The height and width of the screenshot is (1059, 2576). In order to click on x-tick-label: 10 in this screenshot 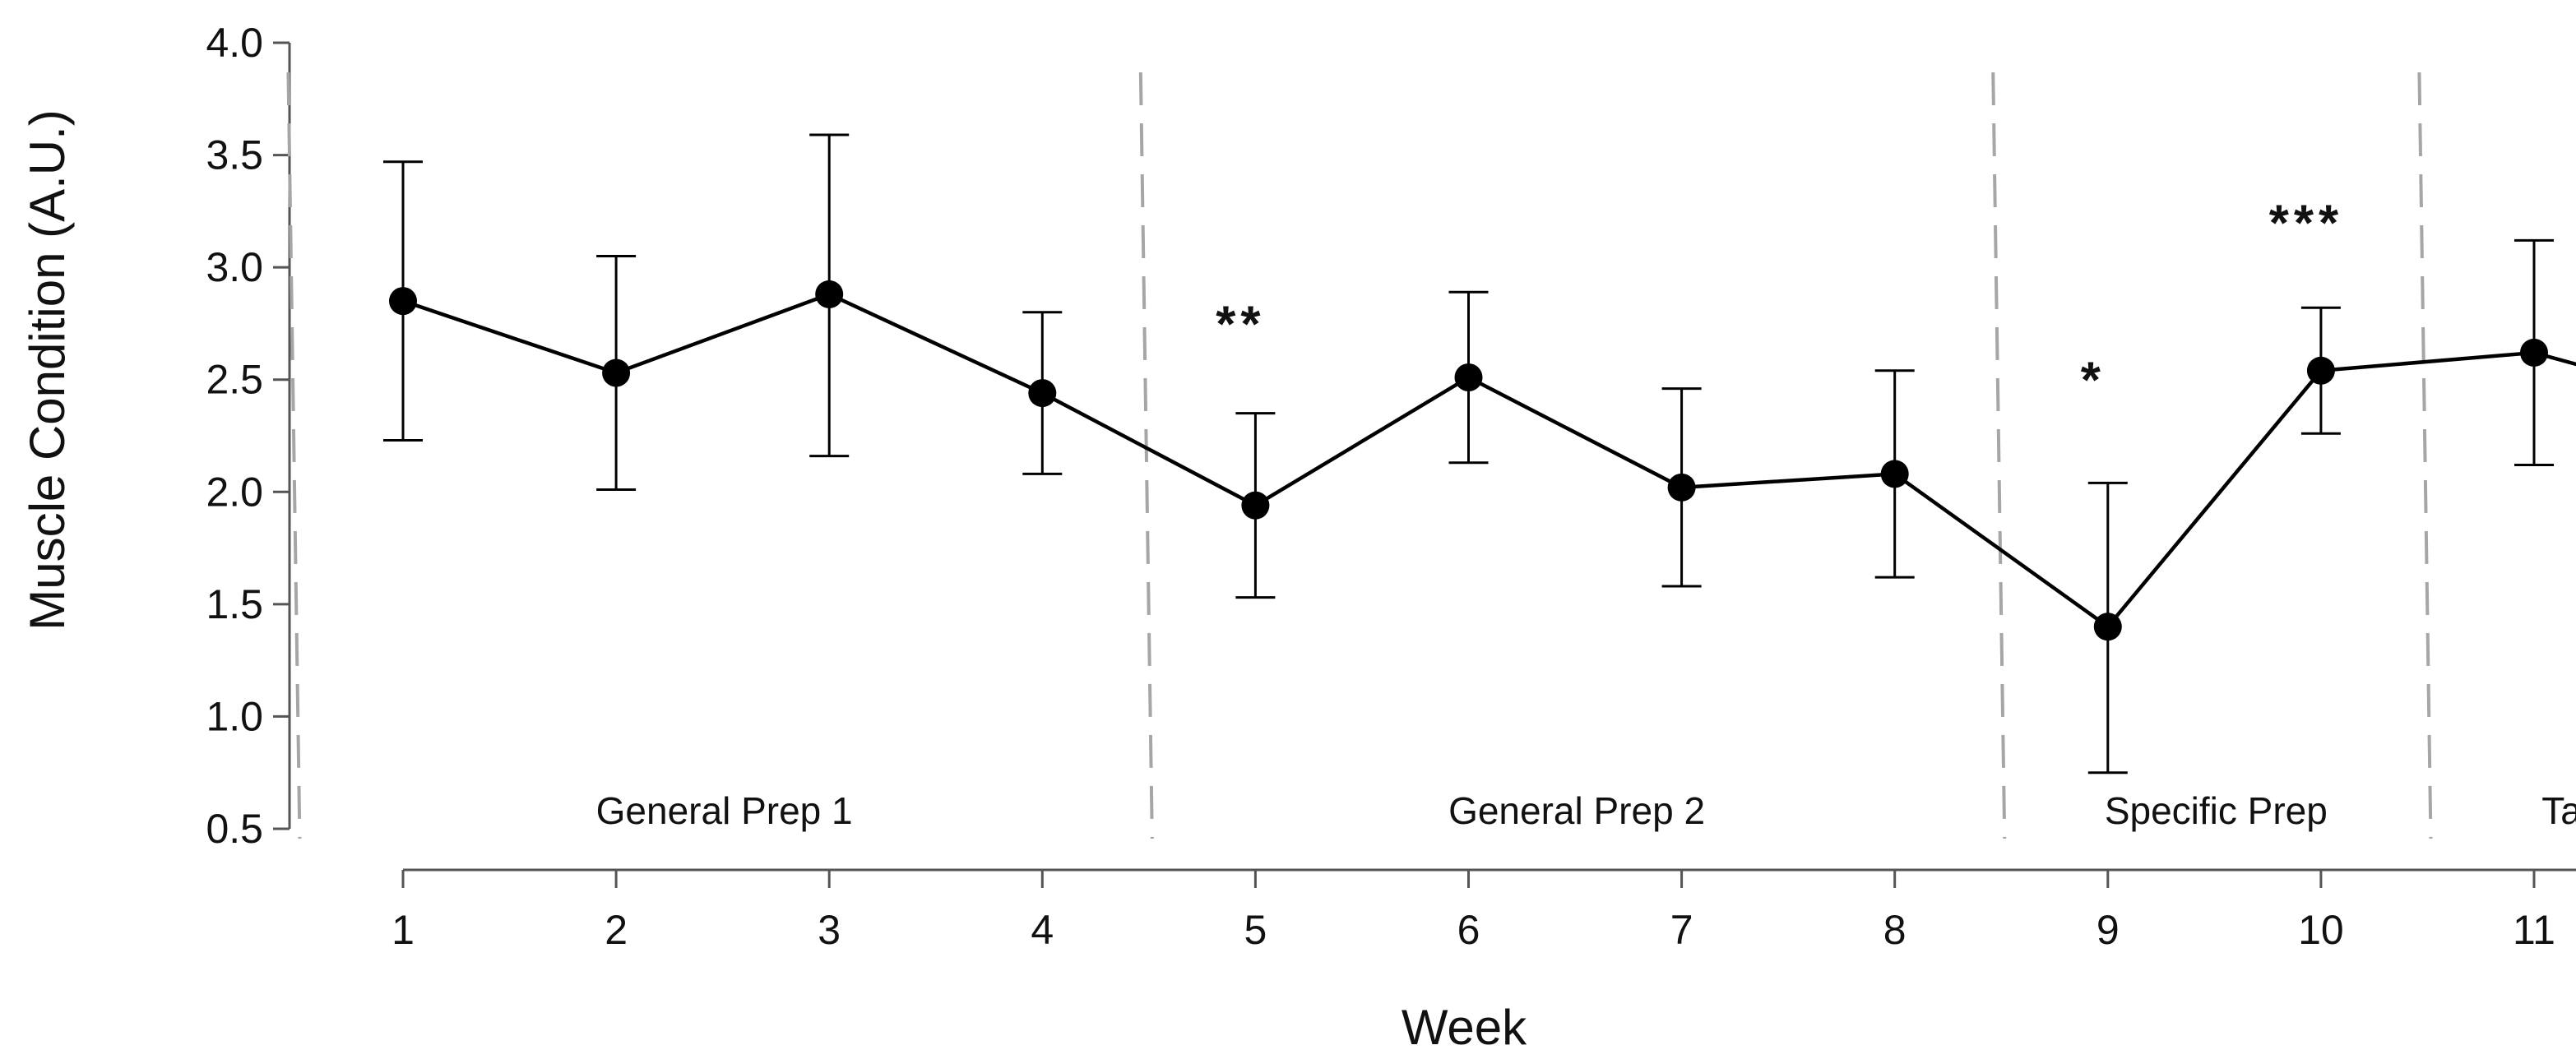, I will do `click(2321, 930)`.